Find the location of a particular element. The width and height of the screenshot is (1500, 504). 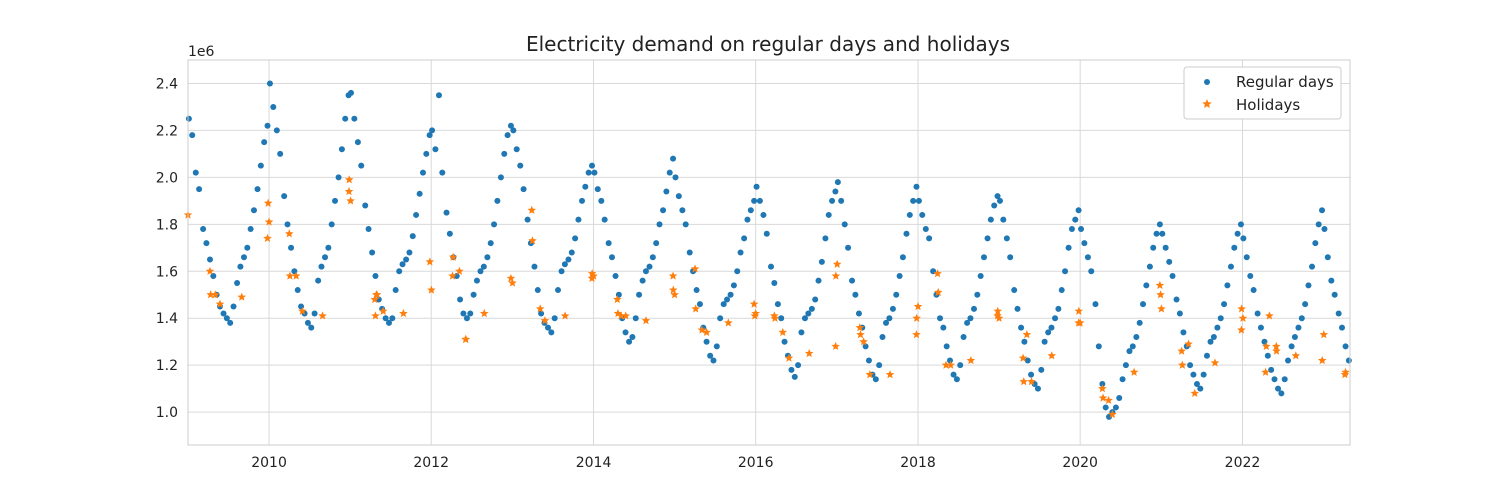

y-tick-label: 1.6 is located at coordinates (167, 272).